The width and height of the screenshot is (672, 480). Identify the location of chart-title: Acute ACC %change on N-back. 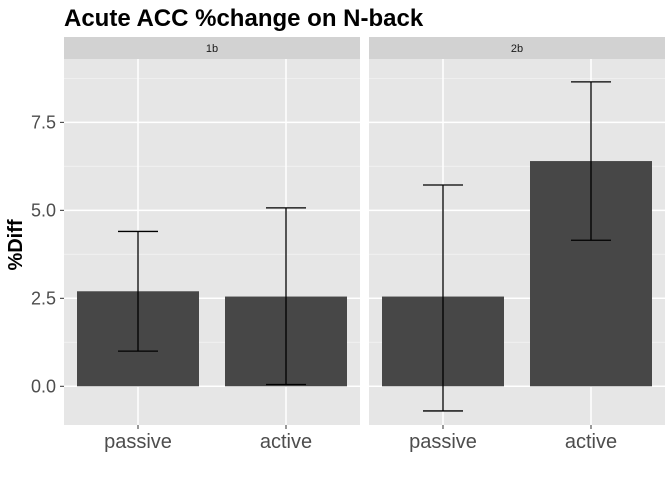
(244, 18).